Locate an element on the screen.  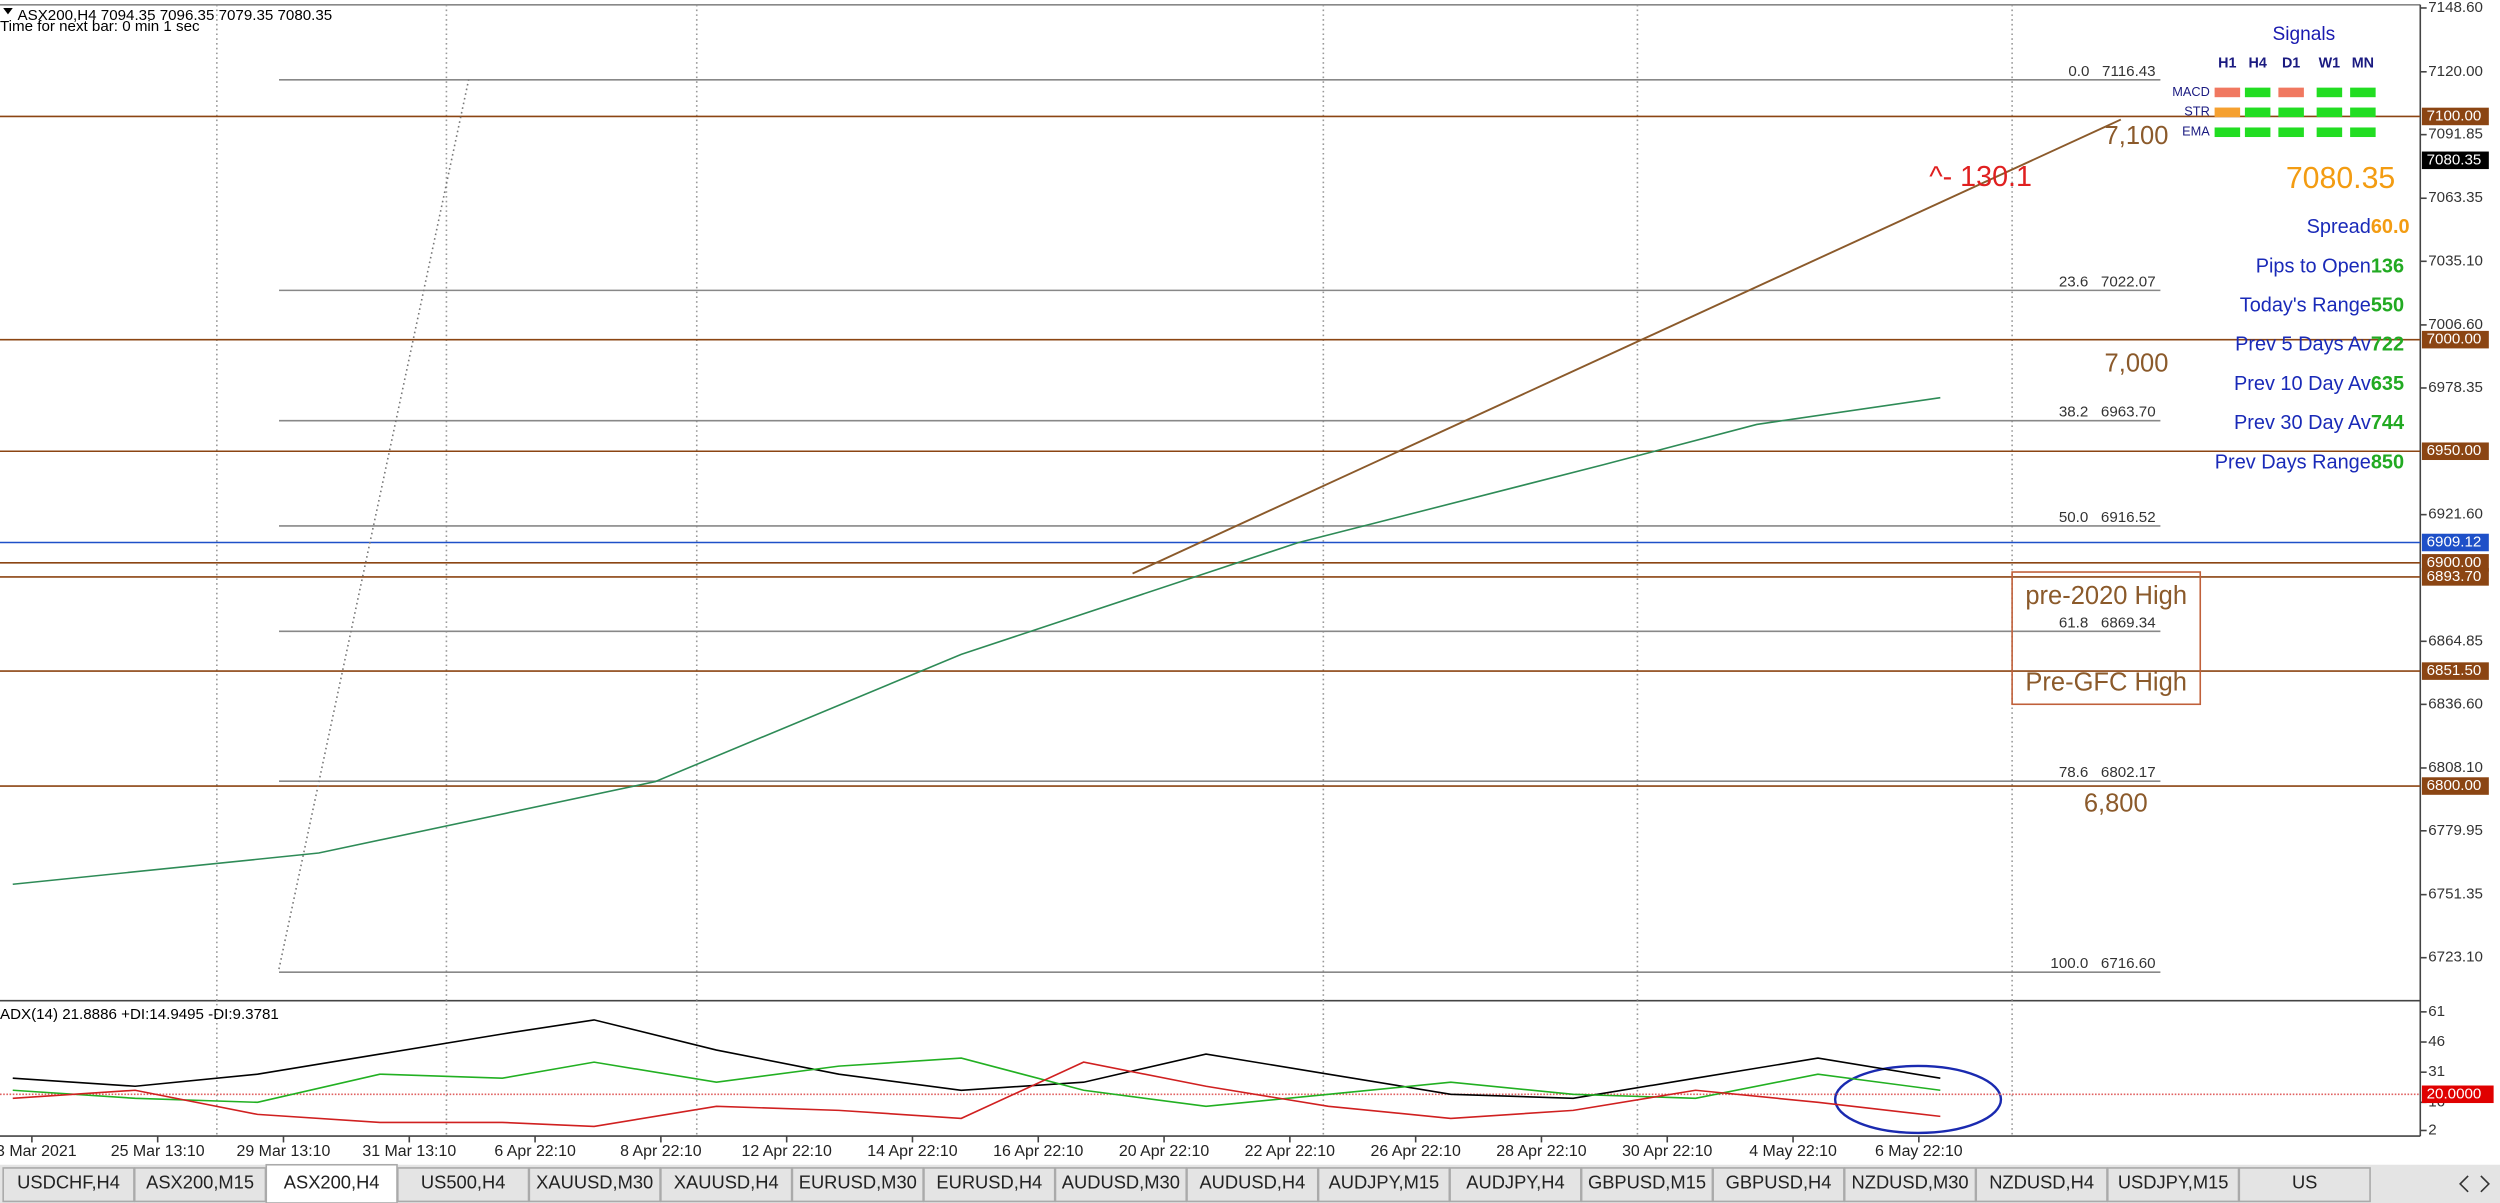
tab-label: XAUUSD,M30 is located at coordinates (594, 1182).